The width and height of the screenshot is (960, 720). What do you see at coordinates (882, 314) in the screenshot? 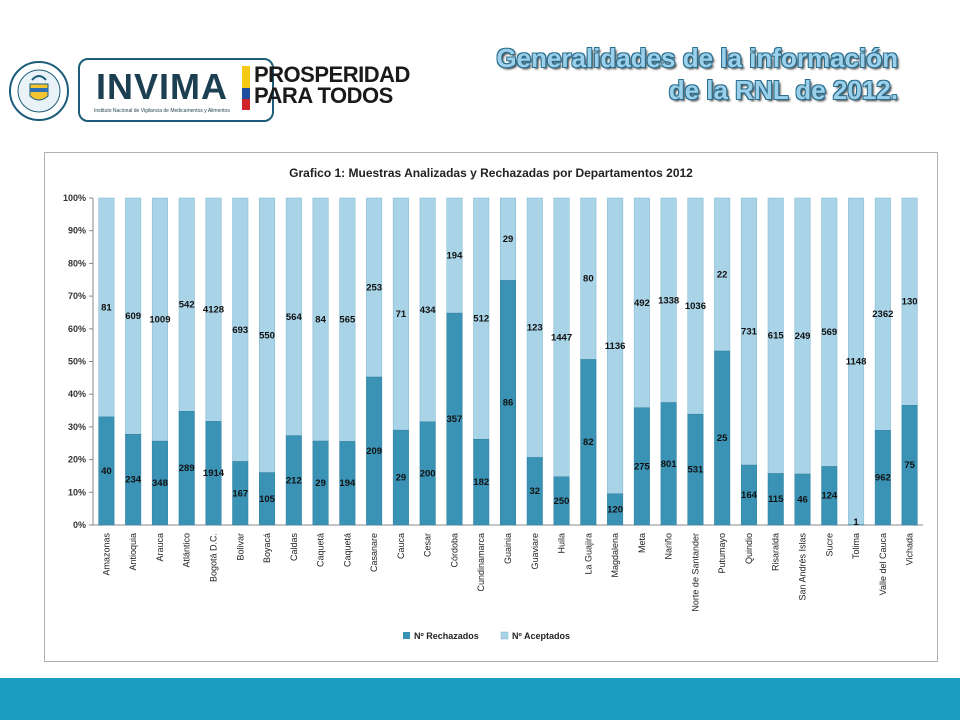
I see `data-label-aceptados: 2362` at bounding box center [882, 314].